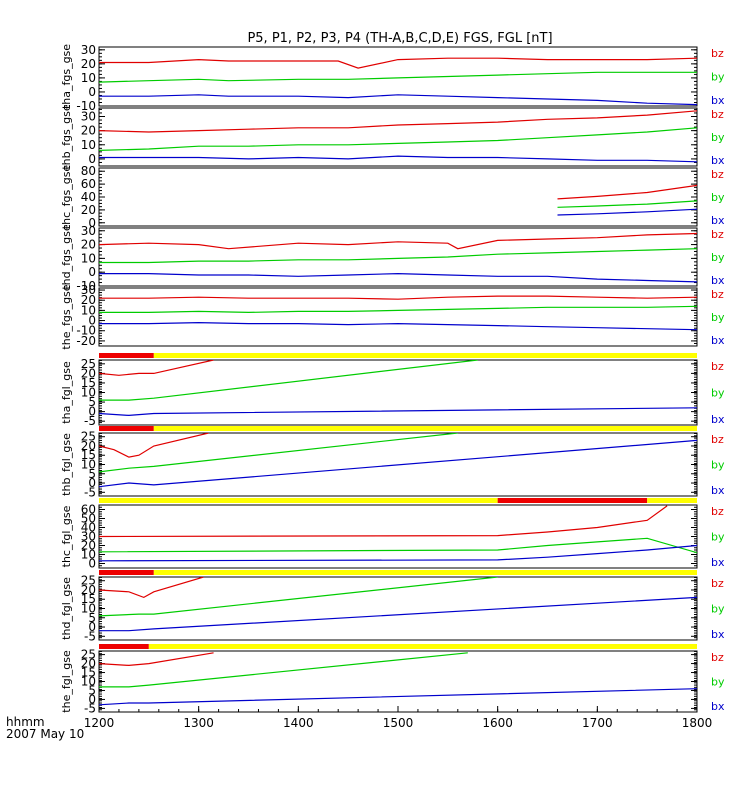 The width and height of the screenshot is (750, 800). What do you see at coordinates (398, 723) in the screenshot?
I see `x-tick-label: 1500` at bounding box center [398, 723].